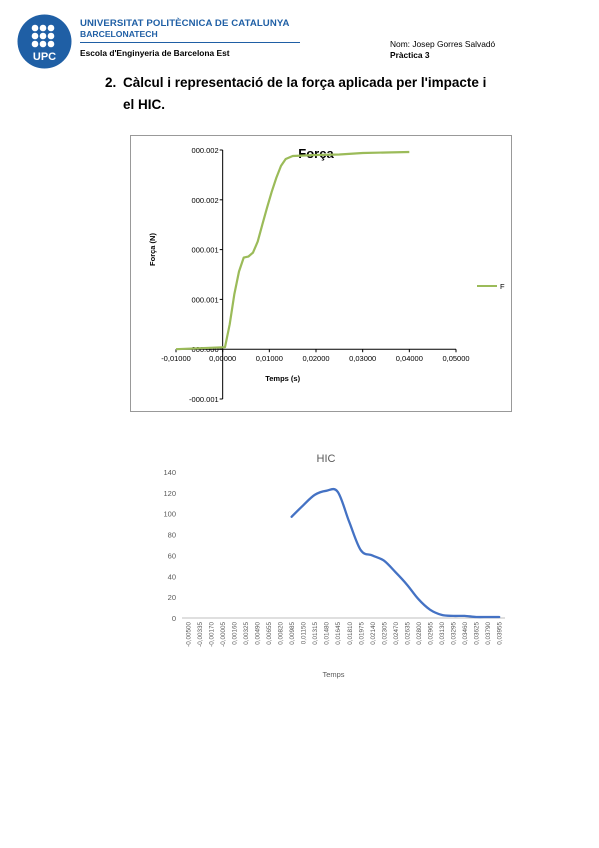 The width and height of the screenshot is (599, 848). What do you see at coordinates (362, 358) in the screenshot?
I see `x-tick-label: 0,03000` at bounding box center [362, 358].